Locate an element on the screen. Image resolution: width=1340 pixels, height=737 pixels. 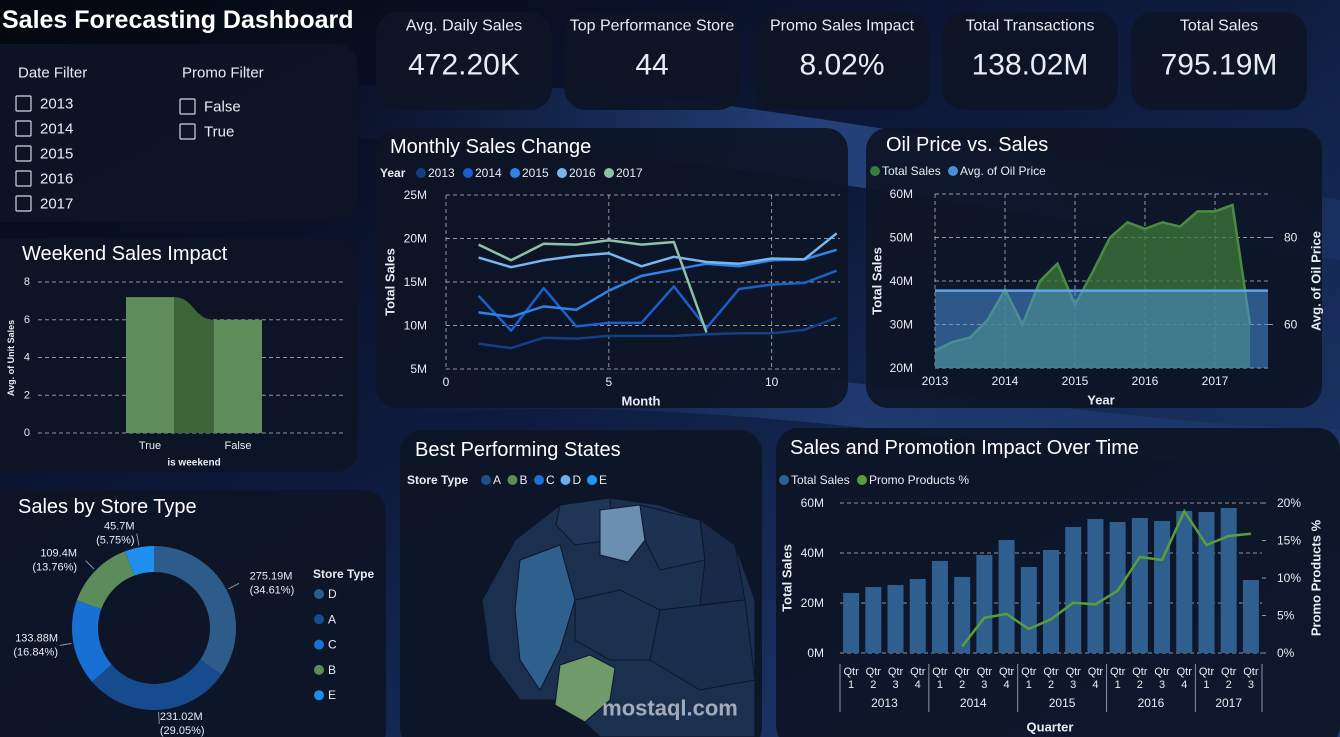
x-tick-label: False is located at coordinates (238, 446).